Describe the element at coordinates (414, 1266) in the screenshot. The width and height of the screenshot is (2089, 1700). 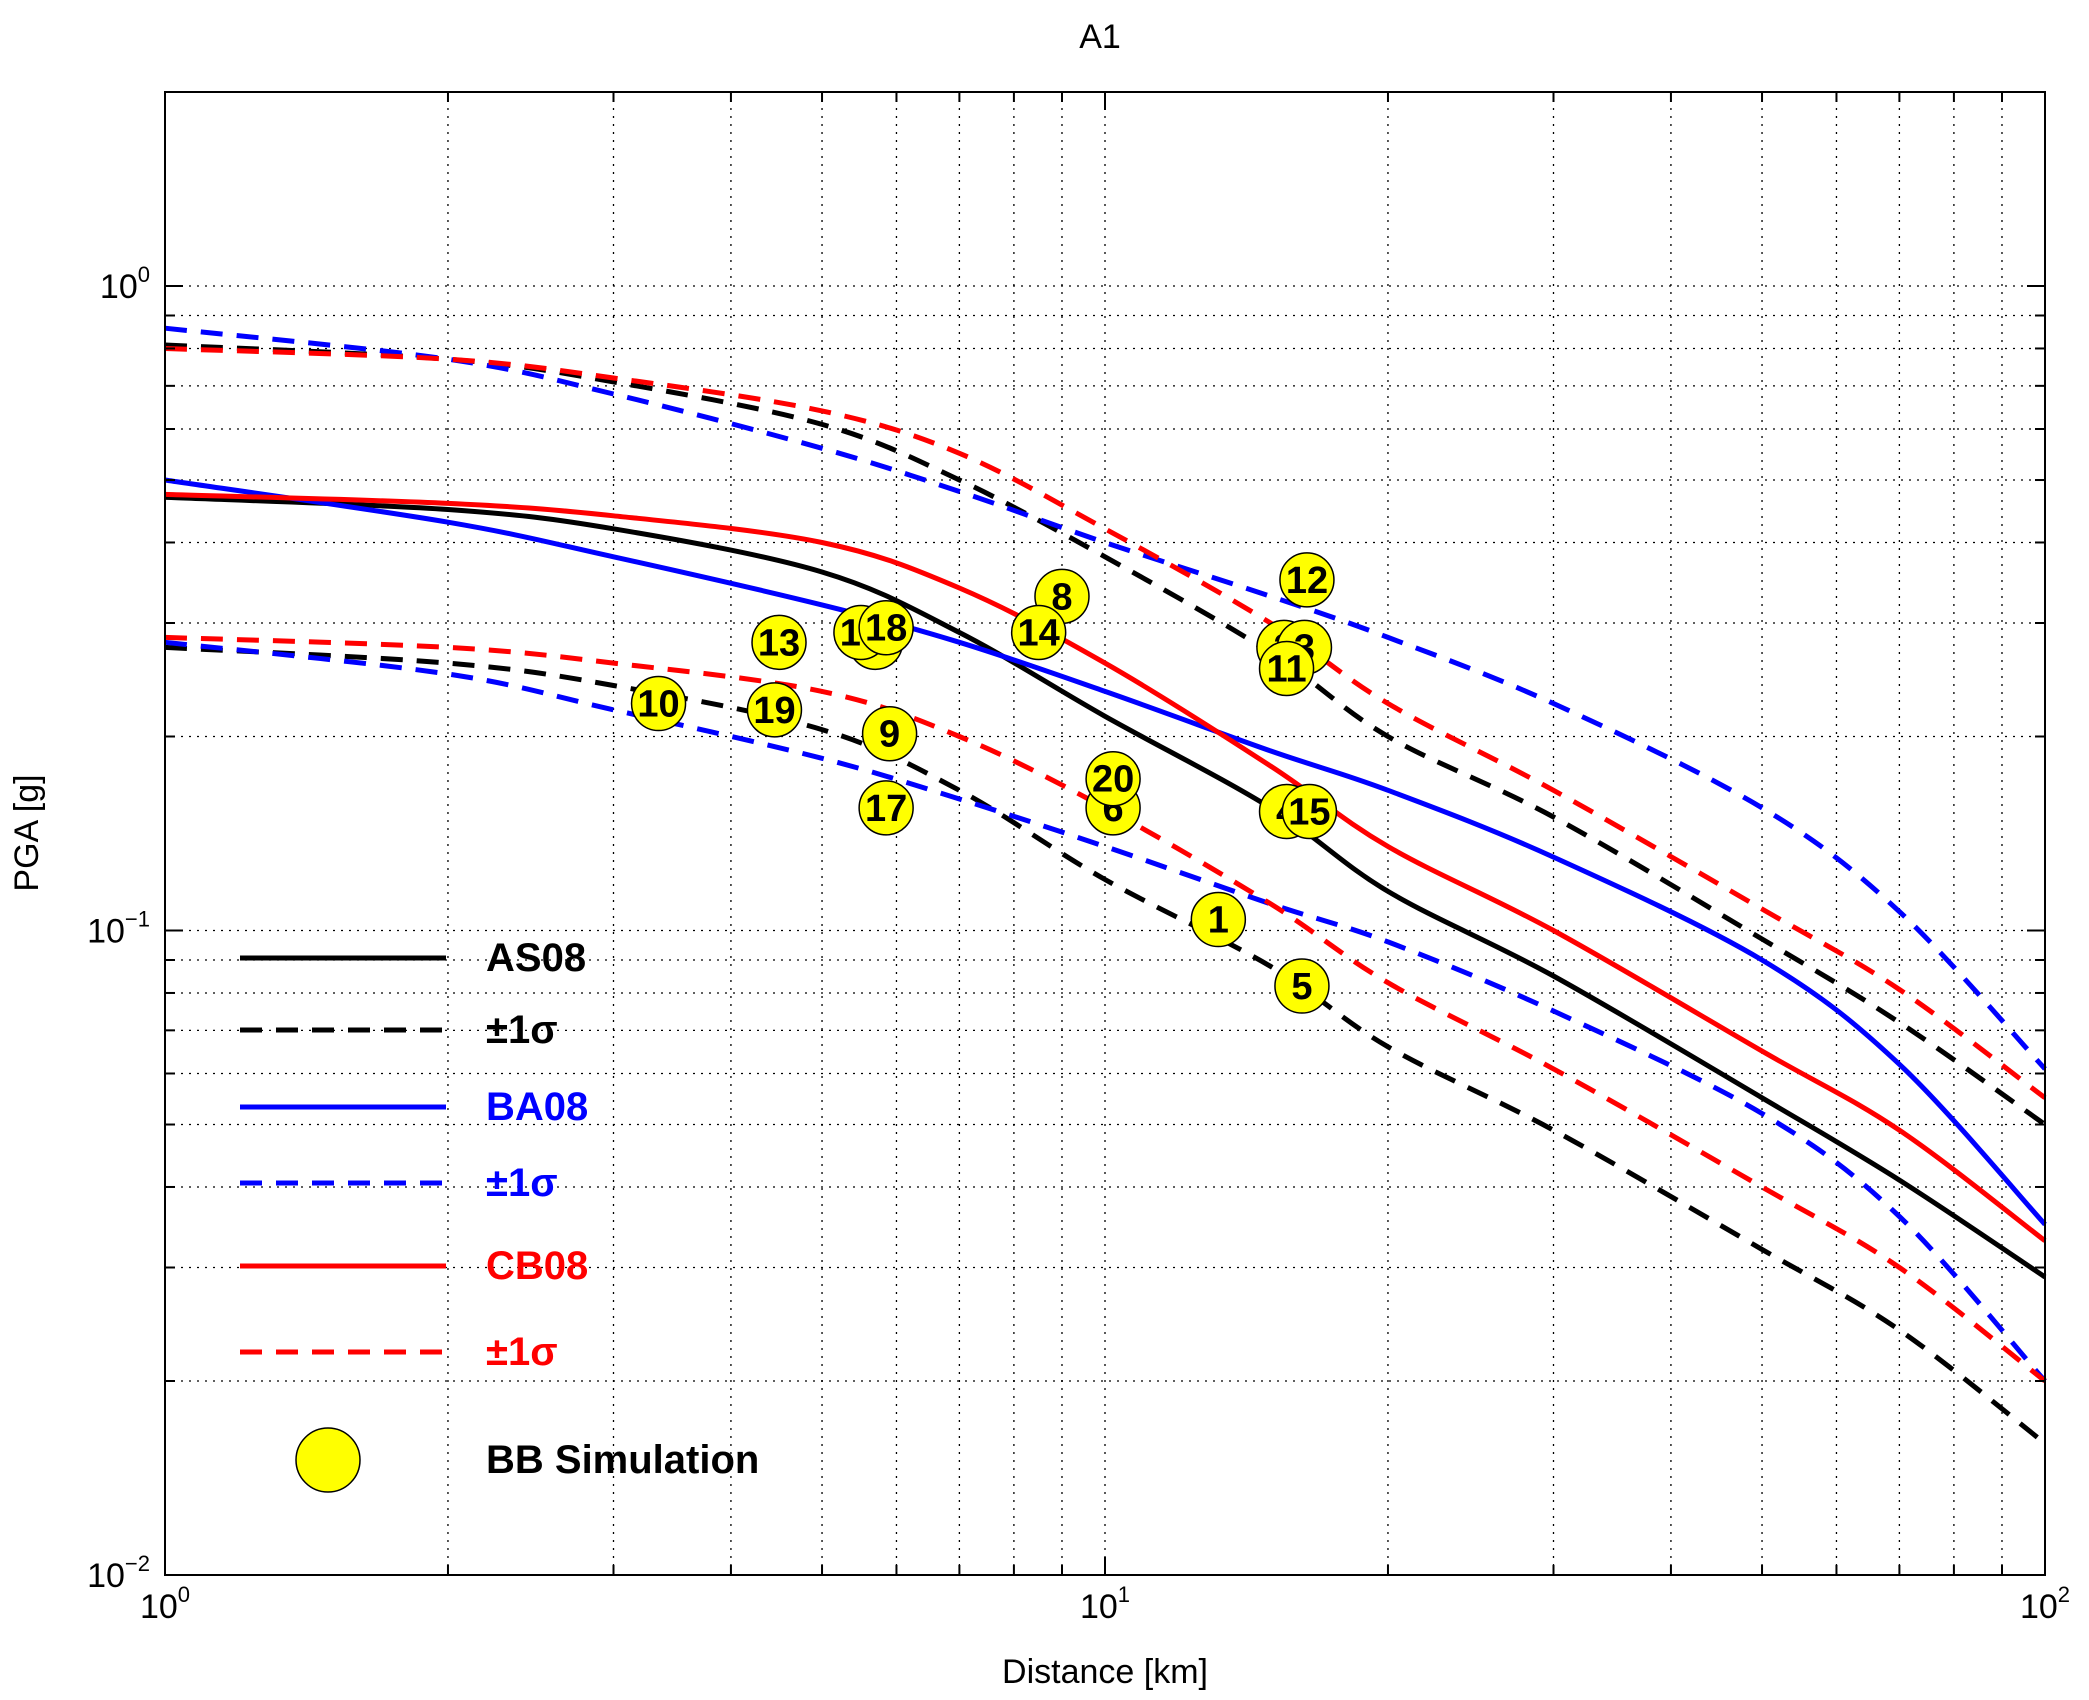
I see `legend-item: CB08` at that location.